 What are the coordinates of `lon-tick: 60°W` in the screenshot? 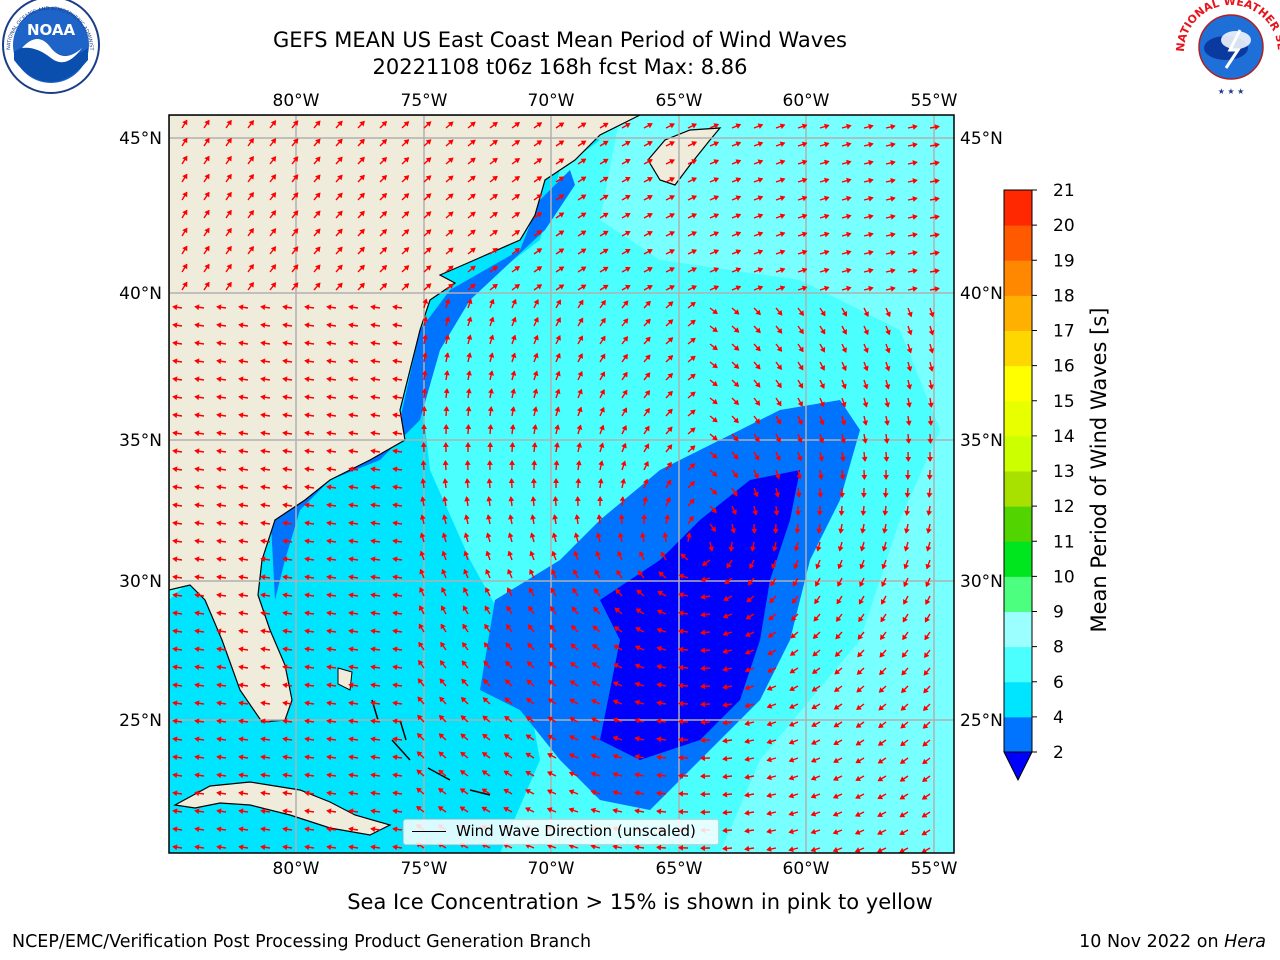 It's located at (806, 101).